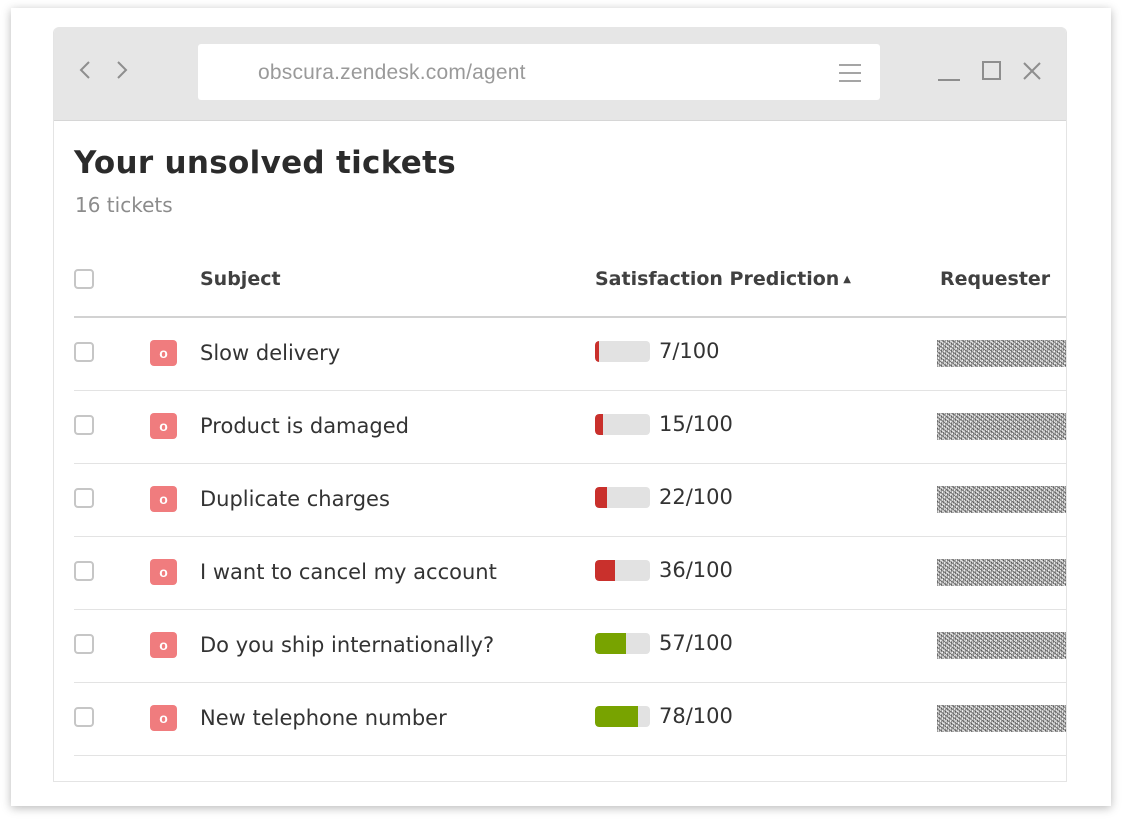 This screenshot has height=822, width=1122. I want to click on ticket-subject: Do you ship internationally?, so click(347, 645).